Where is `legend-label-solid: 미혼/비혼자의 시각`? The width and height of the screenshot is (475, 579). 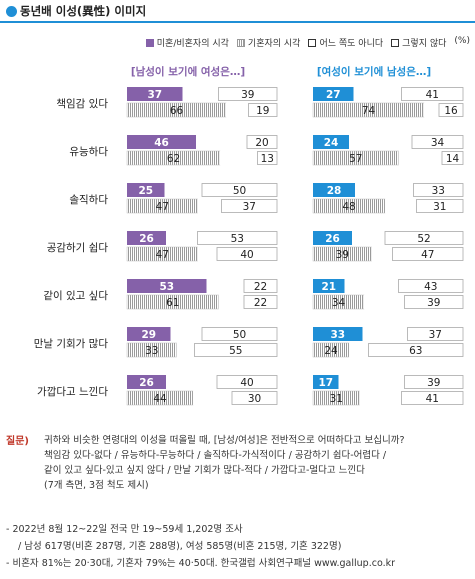
legend-label-solid: 미혼/비혼자의 시각 is located at coordinates (192, 44).